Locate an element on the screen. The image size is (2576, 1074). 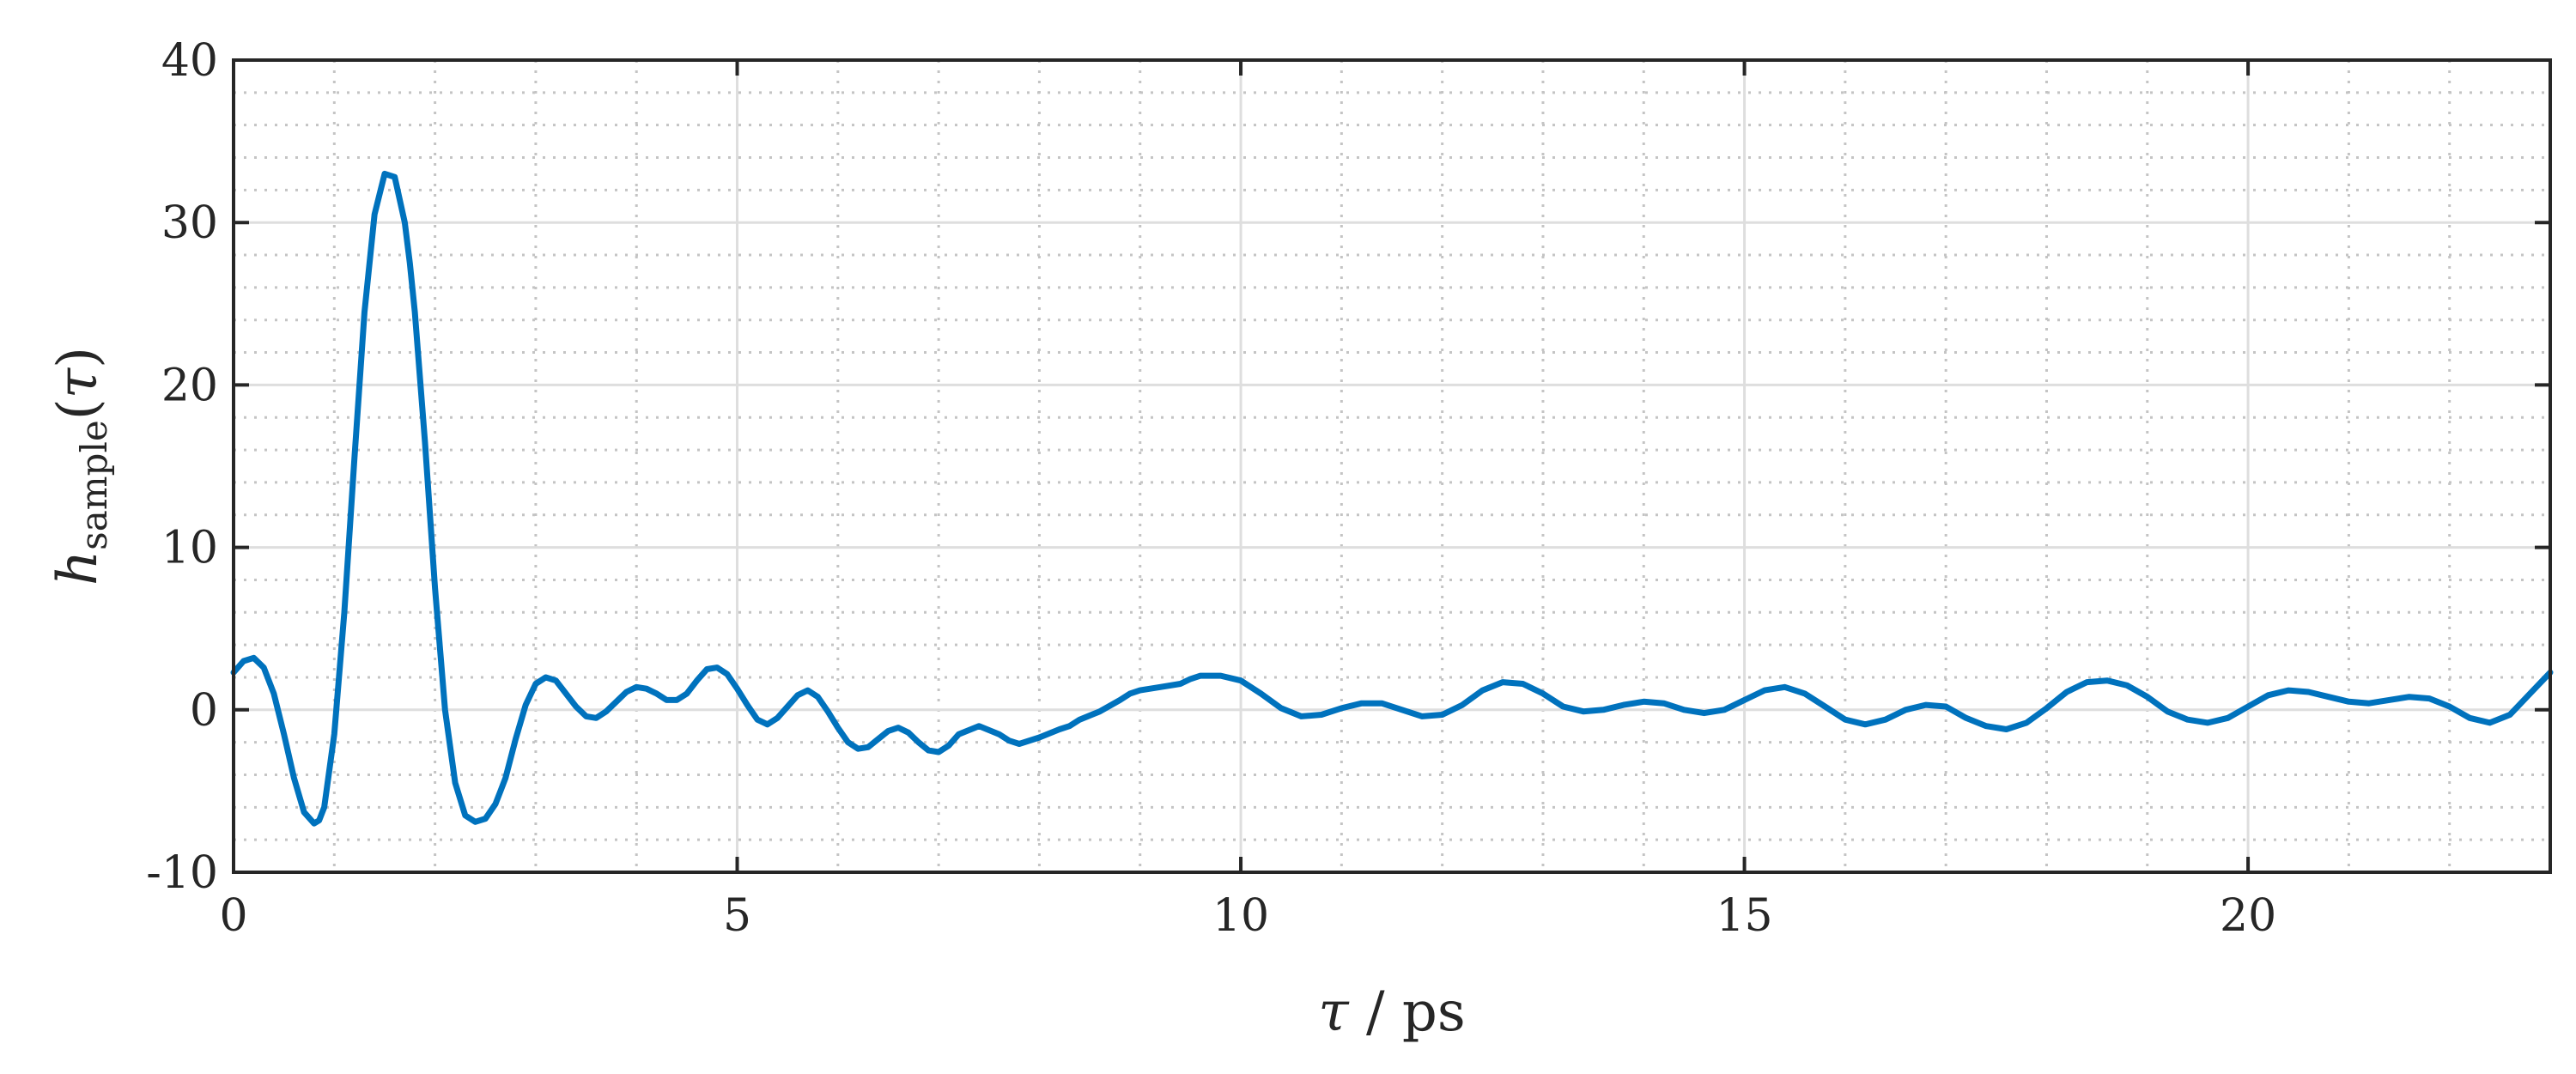
x-axis-unit: ps is located at coordinates (1434, 1012).